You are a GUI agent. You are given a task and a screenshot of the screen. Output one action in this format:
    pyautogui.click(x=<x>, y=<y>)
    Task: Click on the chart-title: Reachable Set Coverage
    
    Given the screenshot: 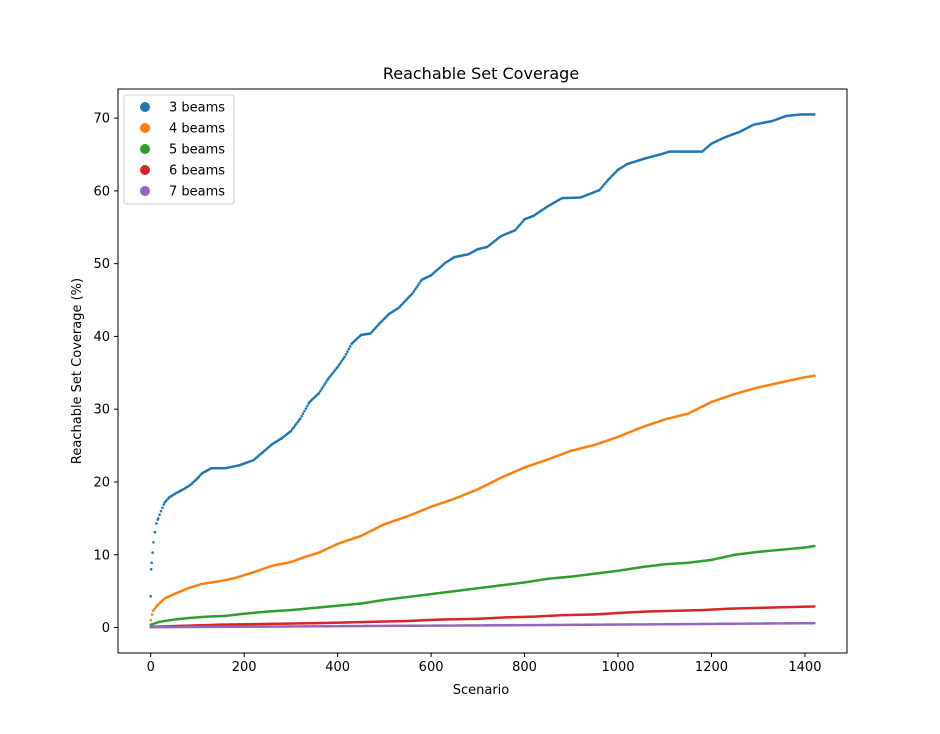 What is the action you would take?
    pyautogui.click(x=481, y=73)
    